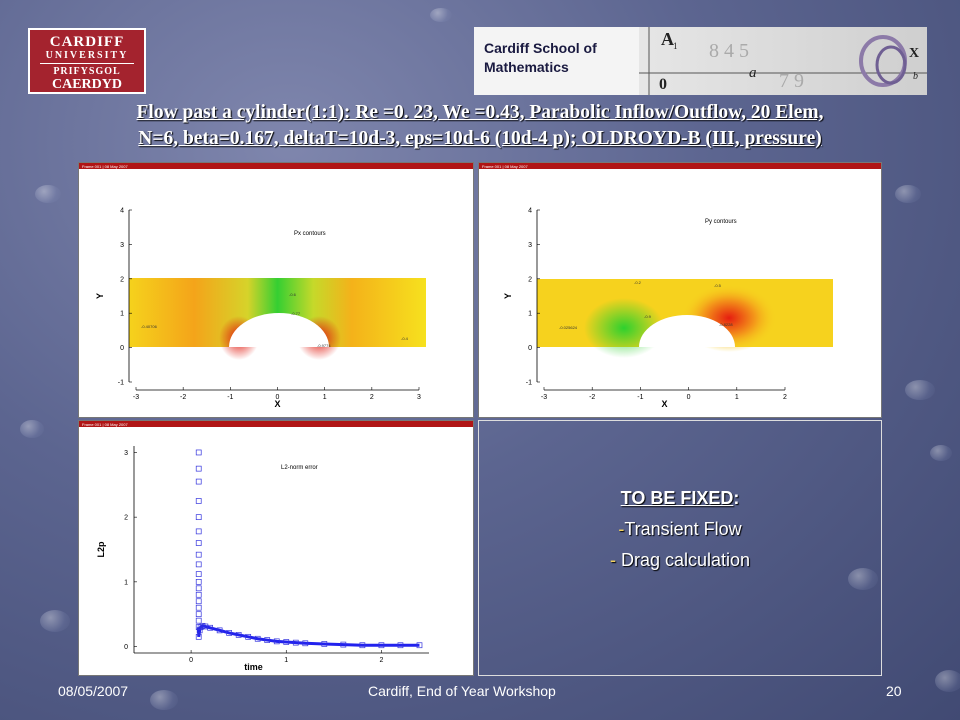  I want to click on x-tick-label: 0, so click(689, 397).